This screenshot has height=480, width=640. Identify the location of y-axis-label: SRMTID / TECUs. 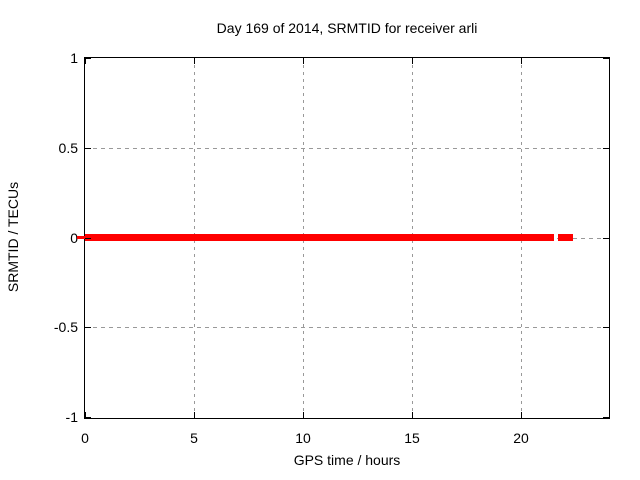
(13, 237).